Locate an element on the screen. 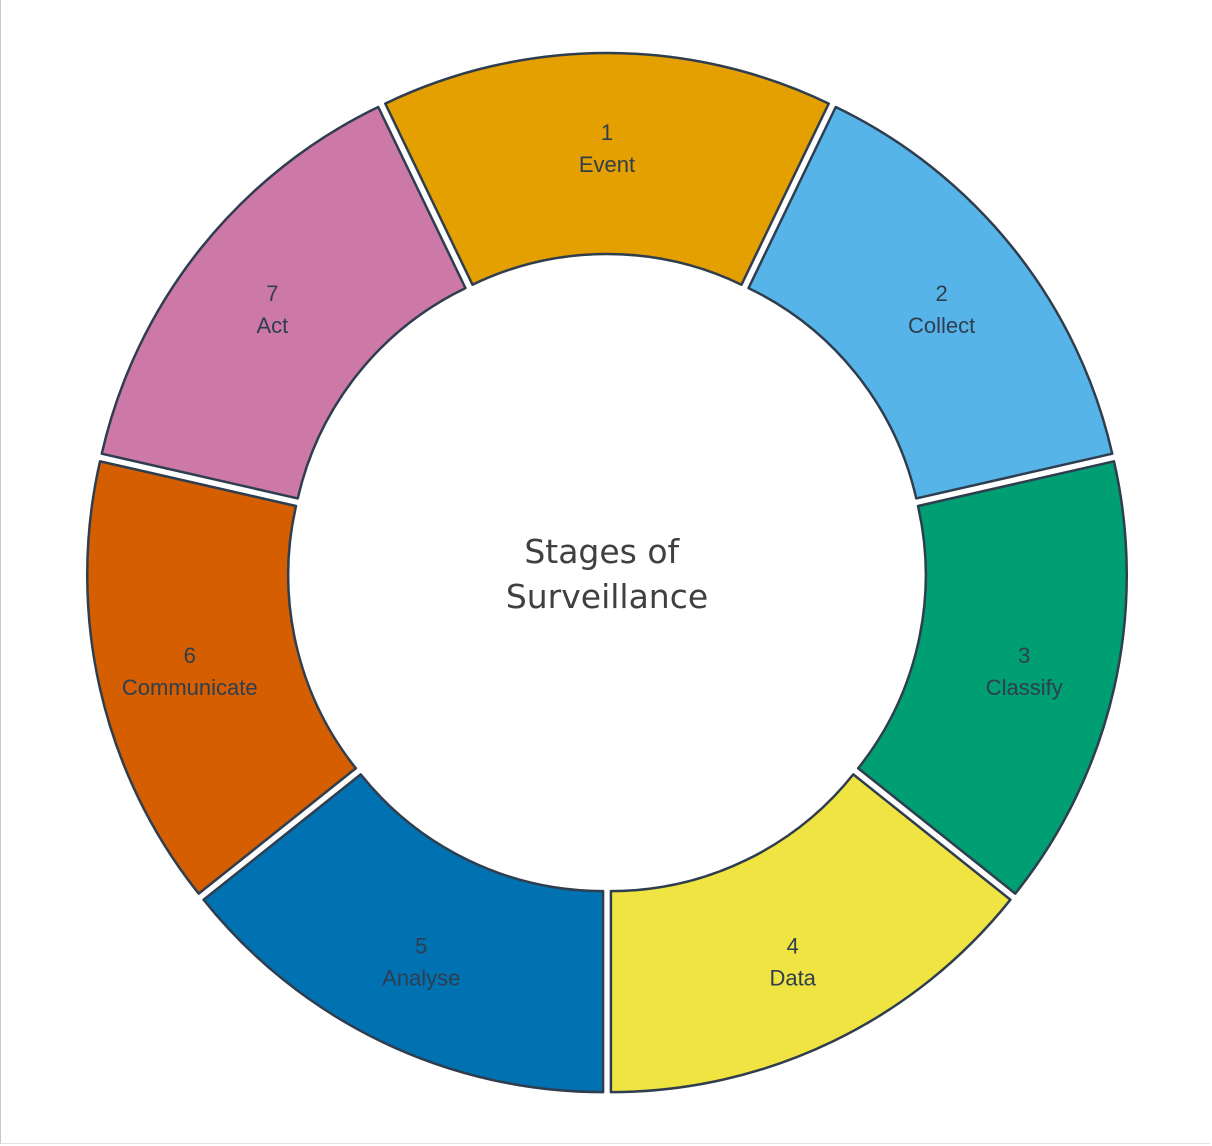 This screenshot has height=1146, width=1212. segment-number: 2 is located at coordinates (941, 293).